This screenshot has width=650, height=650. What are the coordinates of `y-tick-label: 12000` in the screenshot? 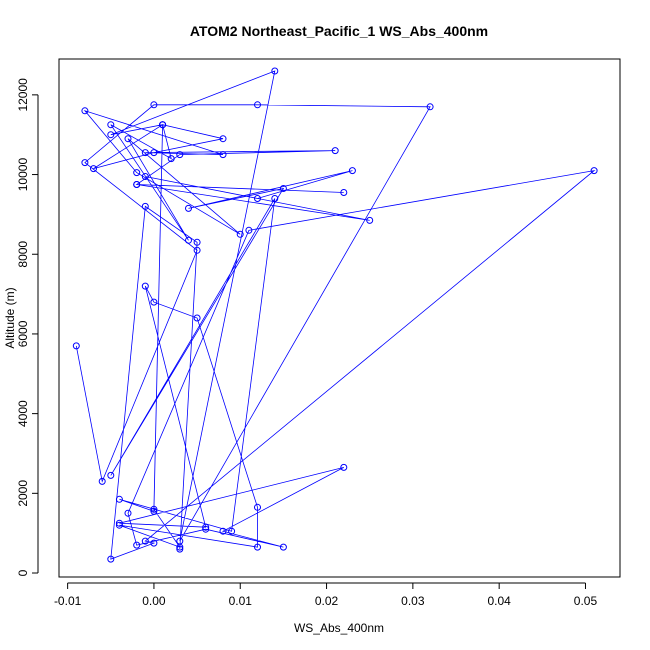 It's located at (23, 95).